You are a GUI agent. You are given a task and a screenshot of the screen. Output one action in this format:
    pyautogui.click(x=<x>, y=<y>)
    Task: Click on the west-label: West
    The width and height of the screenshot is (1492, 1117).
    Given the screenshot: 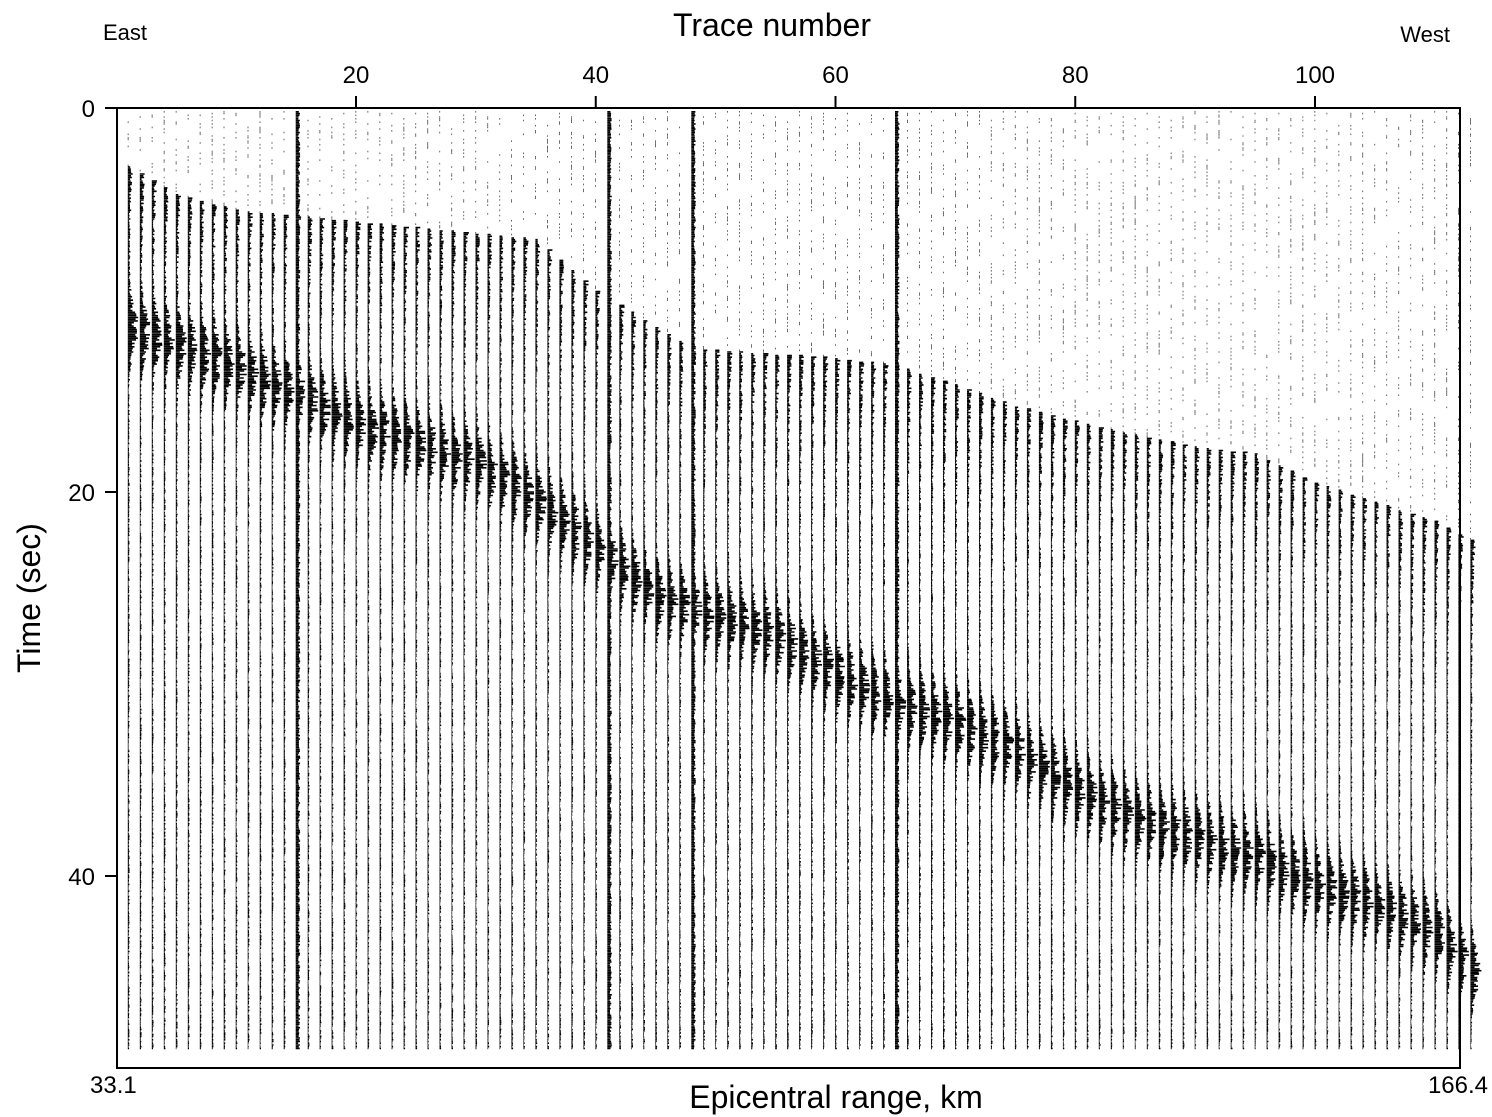 What is the action you would take?
    pyautogui.click(x=1425, y=34)
    